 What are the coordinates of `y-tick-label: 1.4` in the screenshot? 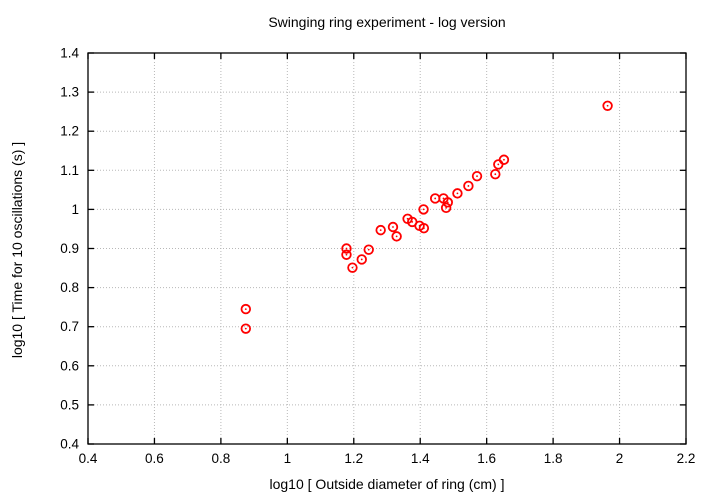 It's located at (69, 53).